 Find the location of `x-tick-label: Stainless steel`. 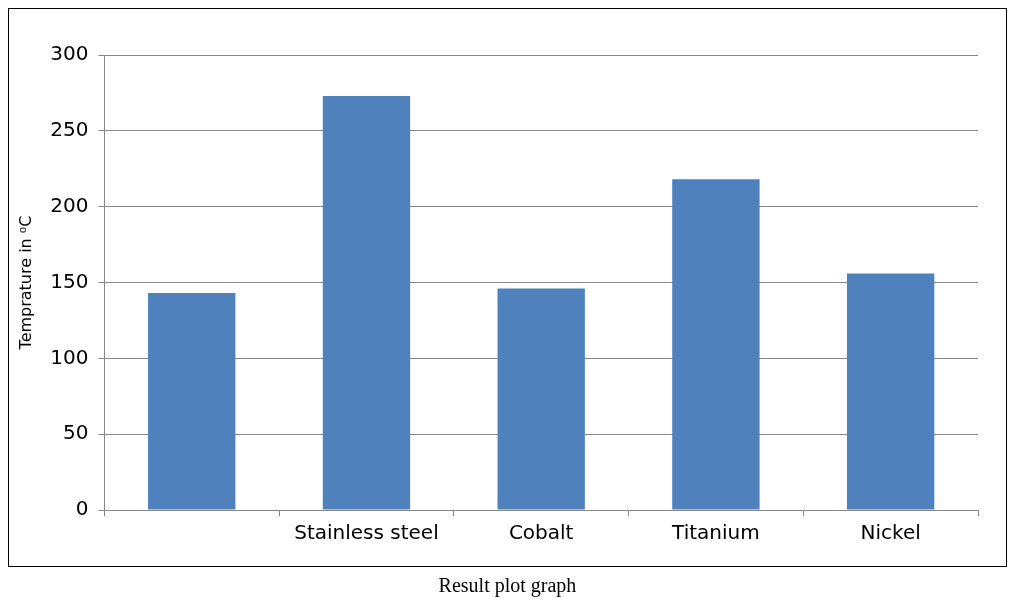

x-tick-label: Stainless steel is located at coordinates (366, 532).